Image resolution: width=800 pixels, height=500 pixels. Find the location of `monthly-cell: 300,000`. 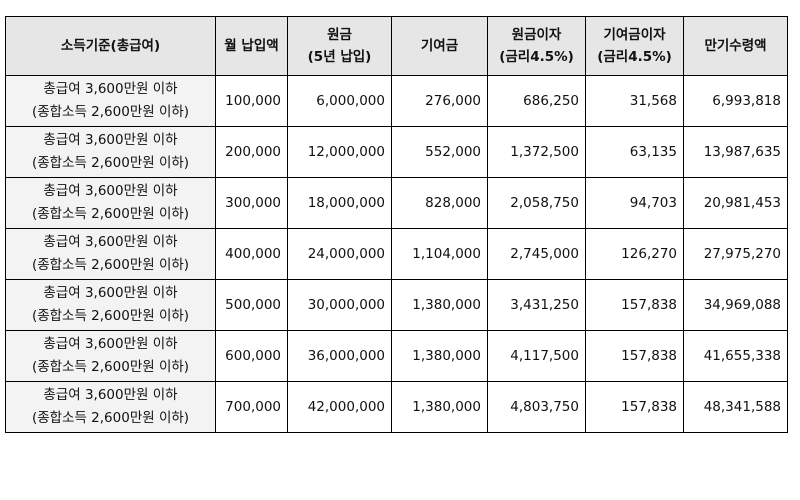

monthly-cell: 300,000 is located at coordinates (251, 203).